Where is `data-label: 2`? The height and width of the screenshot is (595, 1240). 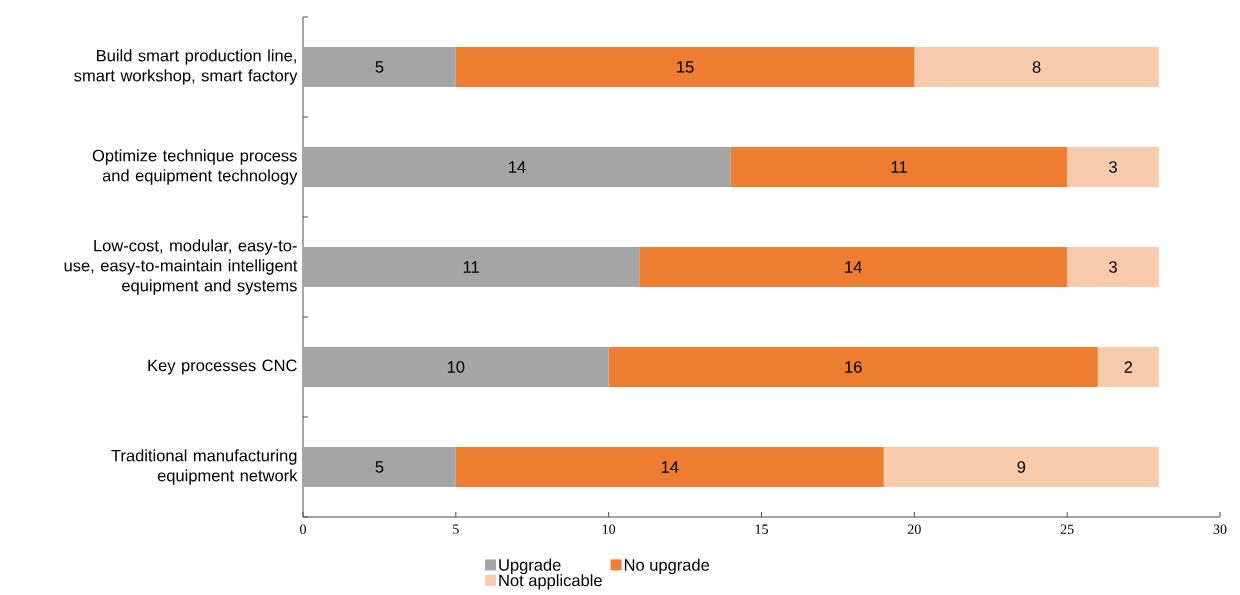
data-label: 2 is located at coordinates (1128, 367).